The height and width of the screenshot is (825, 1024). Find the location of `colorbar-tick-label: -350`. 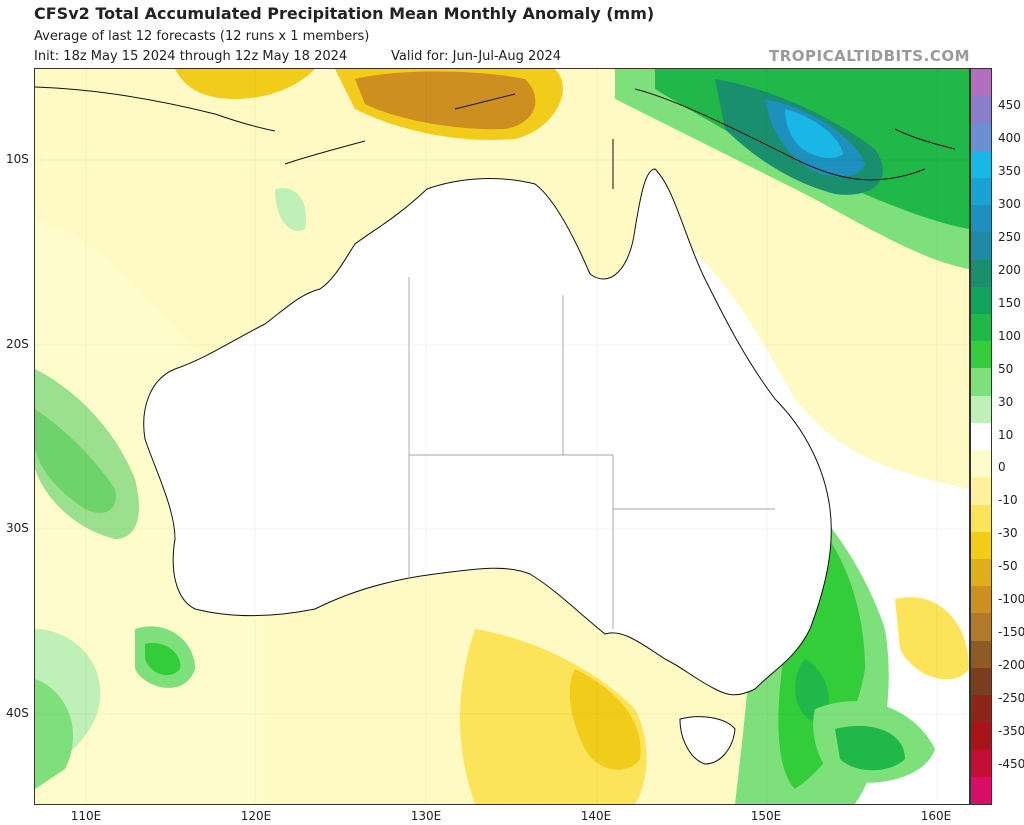

colorbar-tick-label: -350 is located at coordinates (1011, 731).